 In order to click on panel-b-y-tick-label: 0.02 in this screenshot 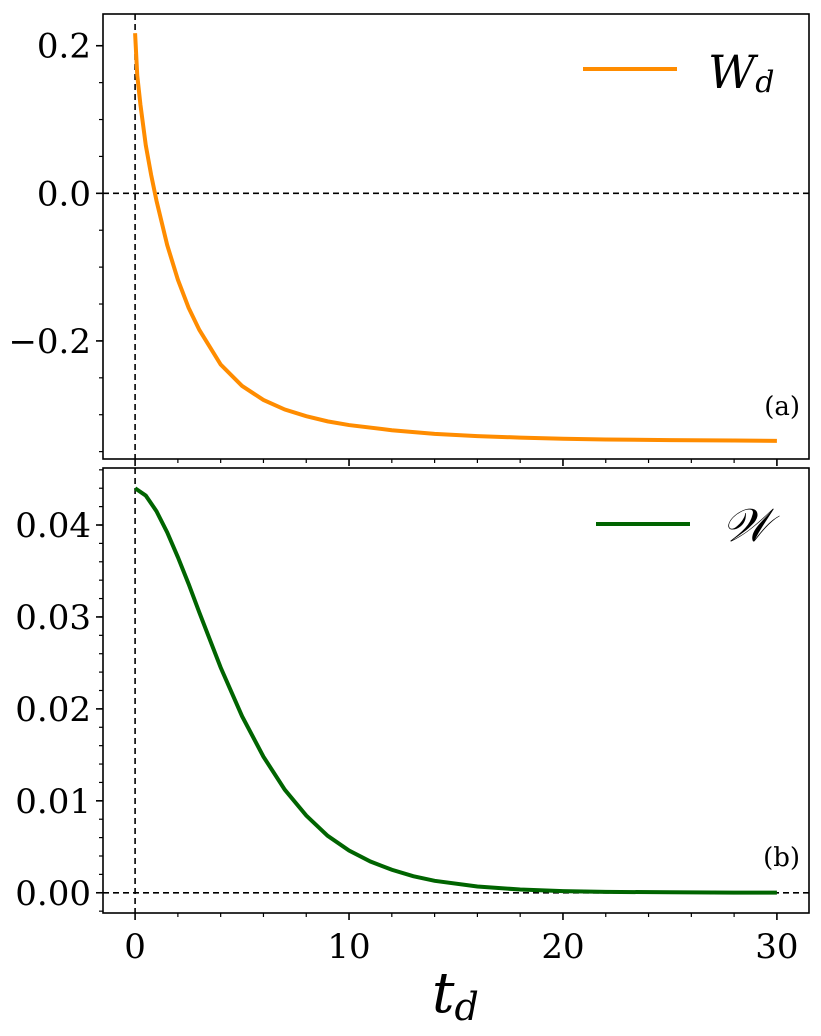, I will do `click(53, 710)`.